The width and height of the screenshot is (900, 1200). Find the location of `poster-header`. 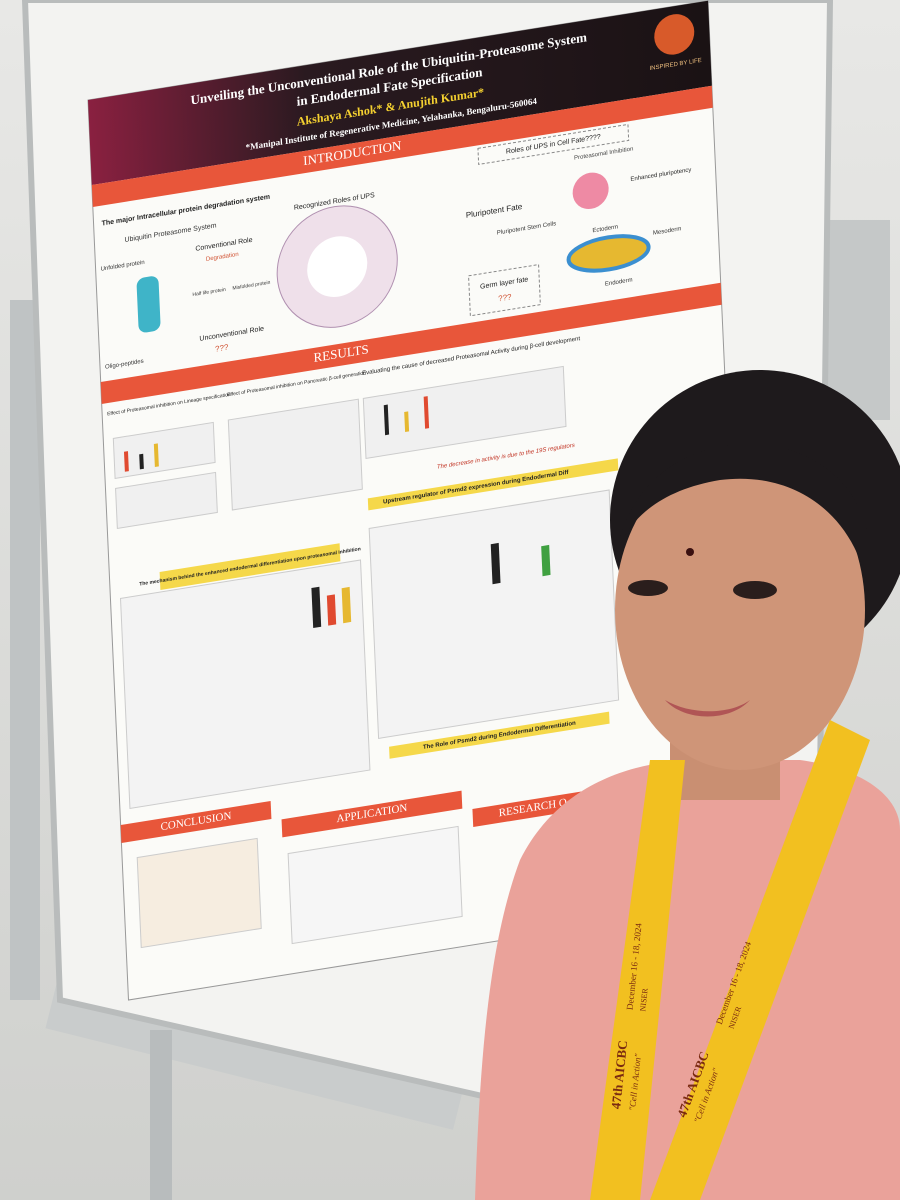

poster-header is located at coordinates (400, 92).